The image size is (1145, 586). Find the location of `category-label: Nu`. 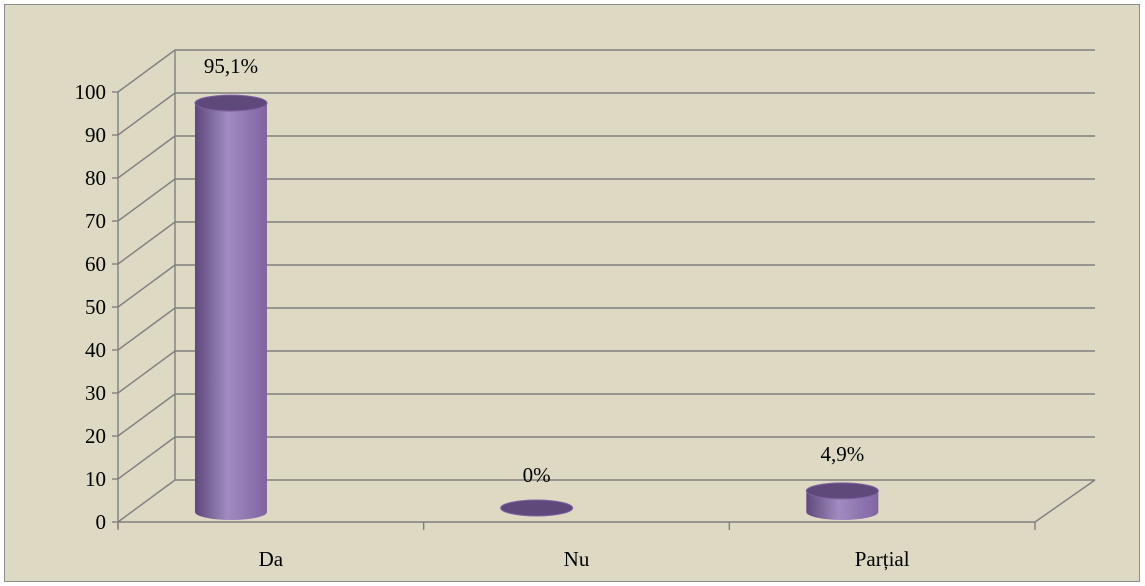

category-label: Nu is located at coordinates (577, 559).